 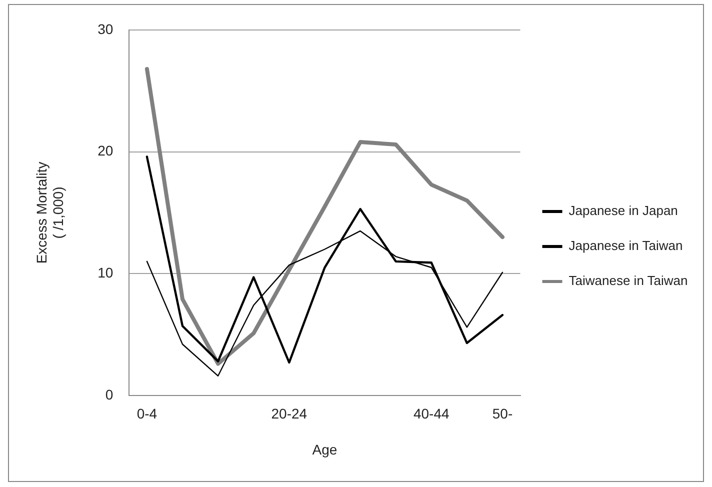 I want to click on y-tick-label: 10, so click(x=106, y=272).